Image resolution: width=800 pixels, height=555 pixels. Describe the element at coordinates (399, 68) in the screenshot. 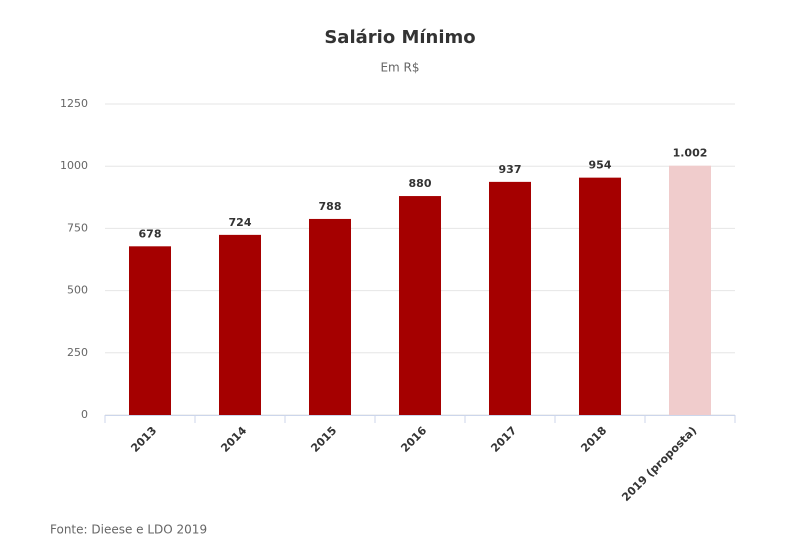

I see `chart-subtitle: Em R$` at that location.